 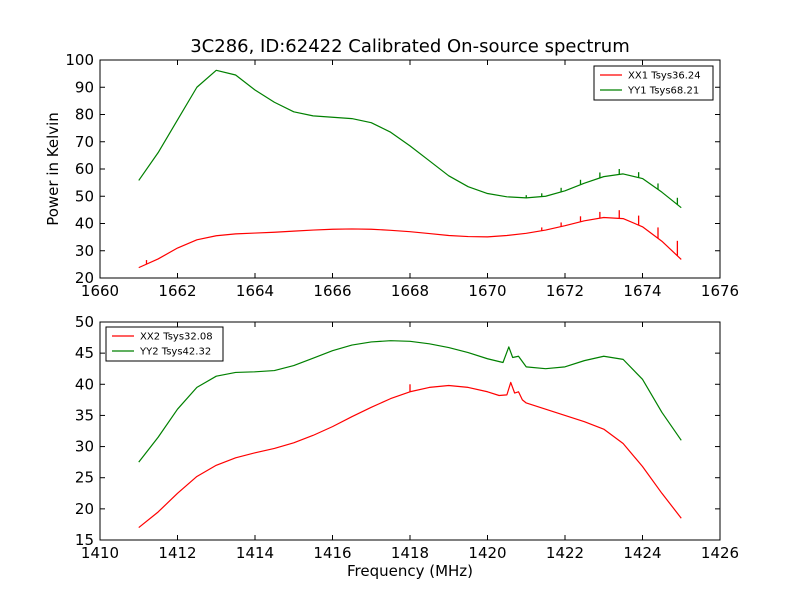 I want to click on bottom-y-tick-label: 45, so click(x=84, y=353).